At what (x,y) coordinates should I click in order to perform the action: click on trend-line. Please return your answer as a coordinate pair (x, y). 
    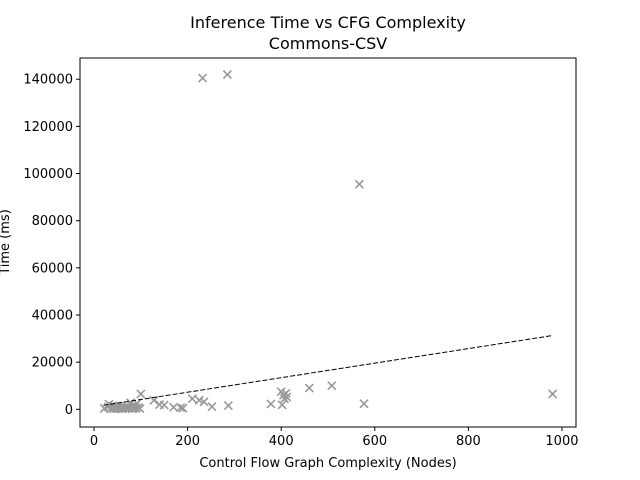
    Looking at the image, I should click on (328, 370).